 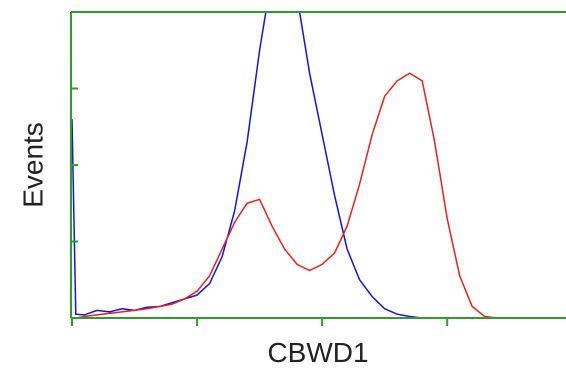 I want to click on y-axis-label: Events, so click(x=32, y=165).